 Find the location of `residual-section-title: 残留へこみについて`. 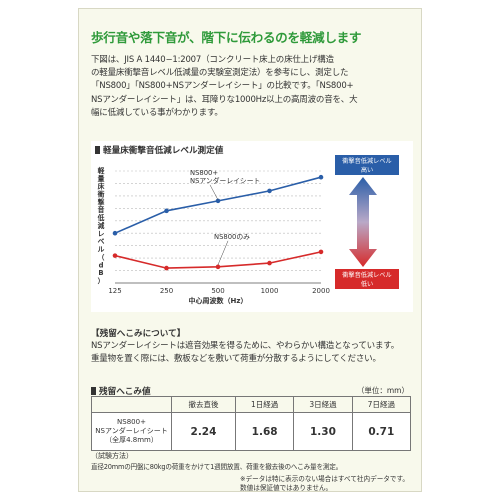

residual-section-title: 残留へこみについて is located at coordinates (138, 333).